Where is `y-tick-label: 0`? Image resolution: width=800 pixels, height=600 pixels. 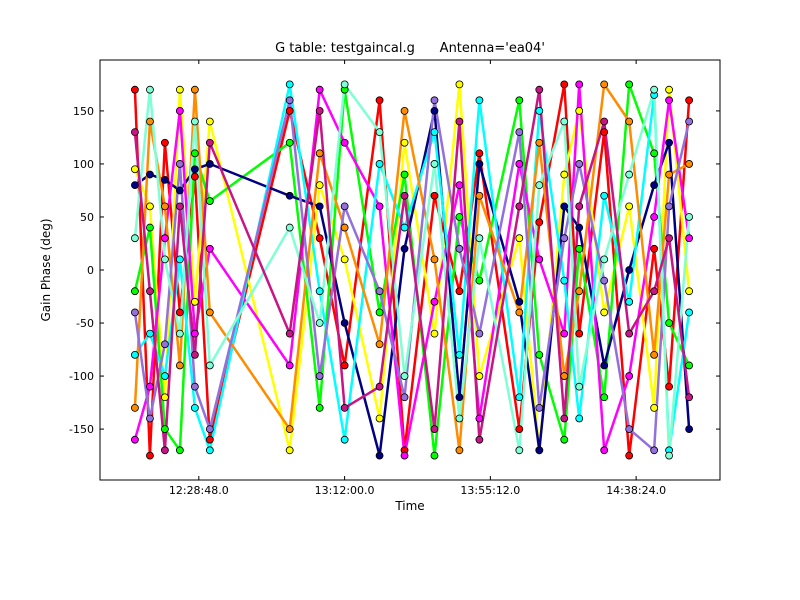 y-tick-label: 0 is located at coordinates (90, 270).